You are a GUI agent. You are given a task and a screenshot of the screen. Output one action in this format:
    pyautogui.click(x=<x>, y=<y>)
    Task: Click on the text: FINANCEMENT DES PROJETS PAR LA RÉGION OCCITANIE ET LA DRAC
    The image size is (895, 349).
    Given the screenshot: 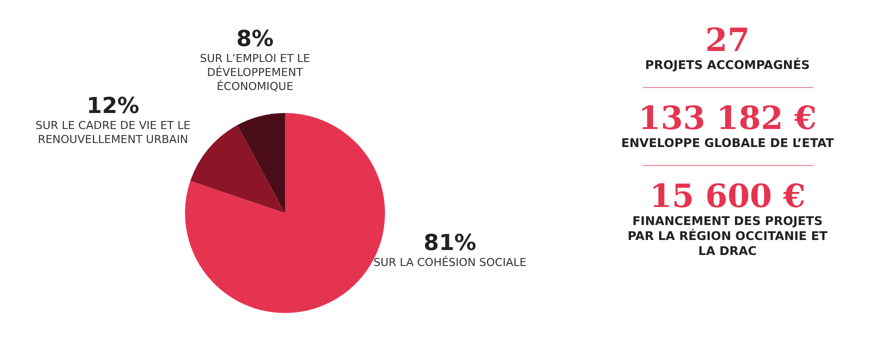 What is the action you would take?
    pyautogui.click(x=727, y=236)
    